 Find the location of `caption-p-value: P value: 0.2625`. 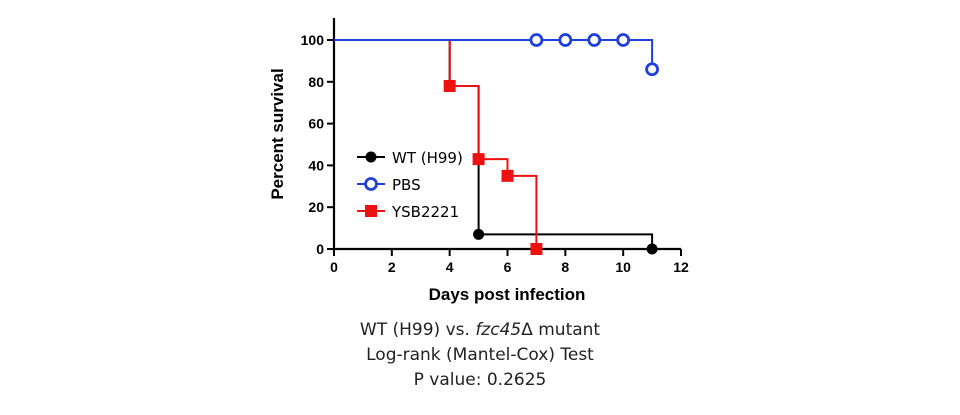

caption-p-value: P value: 0.2625 is located at coordinates (480, 380).